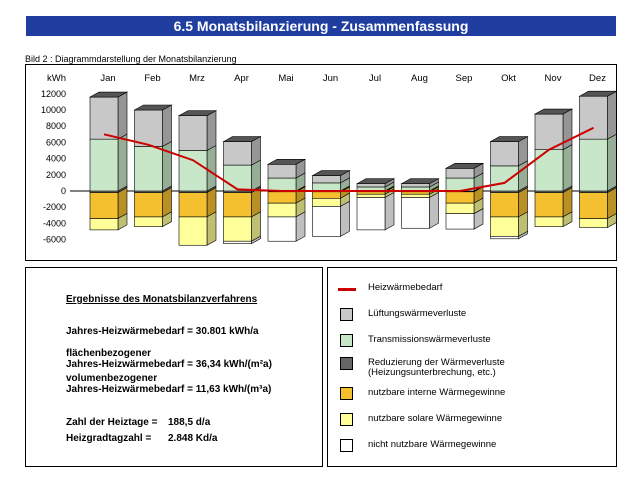 This screenshot has width=640, height=480. Describe the element at coordinates (464, 78) in the screenshot. I see `x-tick-label: Sep` at that location.